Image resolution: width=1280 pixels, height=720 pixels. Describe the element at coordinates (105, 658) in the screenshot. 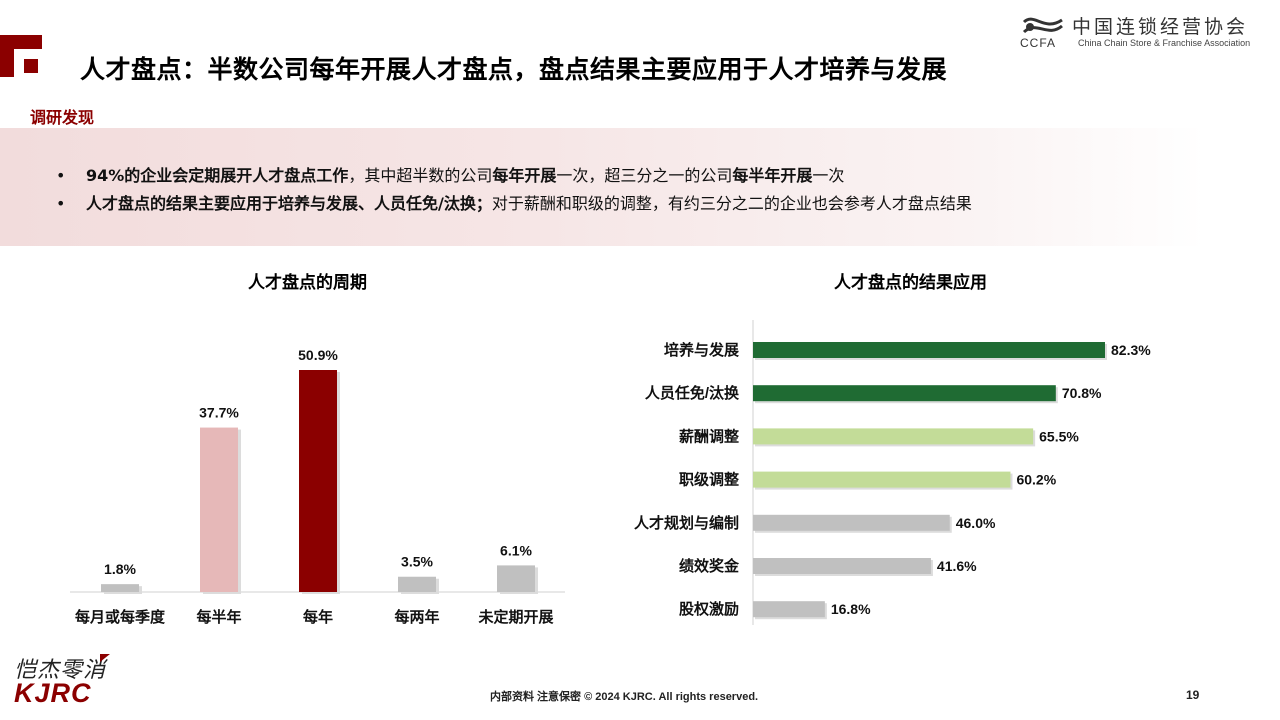

I see `brand-triangle-icon` at that location.